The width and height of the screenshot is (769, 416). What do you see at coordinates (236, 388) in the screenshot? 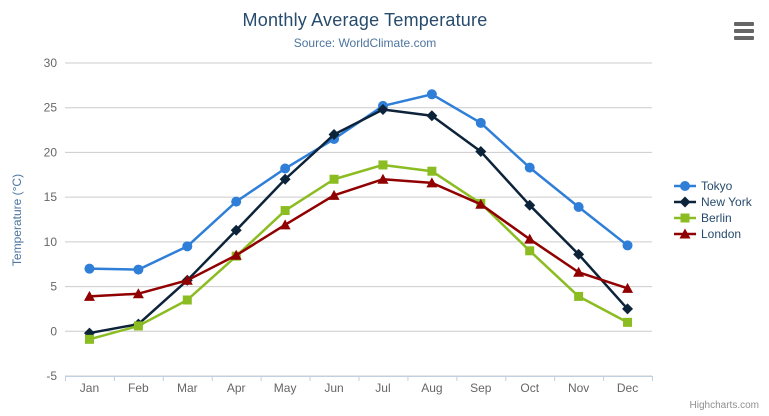
I see `x-axis-label: Apr` at bounding box center [236, 388].